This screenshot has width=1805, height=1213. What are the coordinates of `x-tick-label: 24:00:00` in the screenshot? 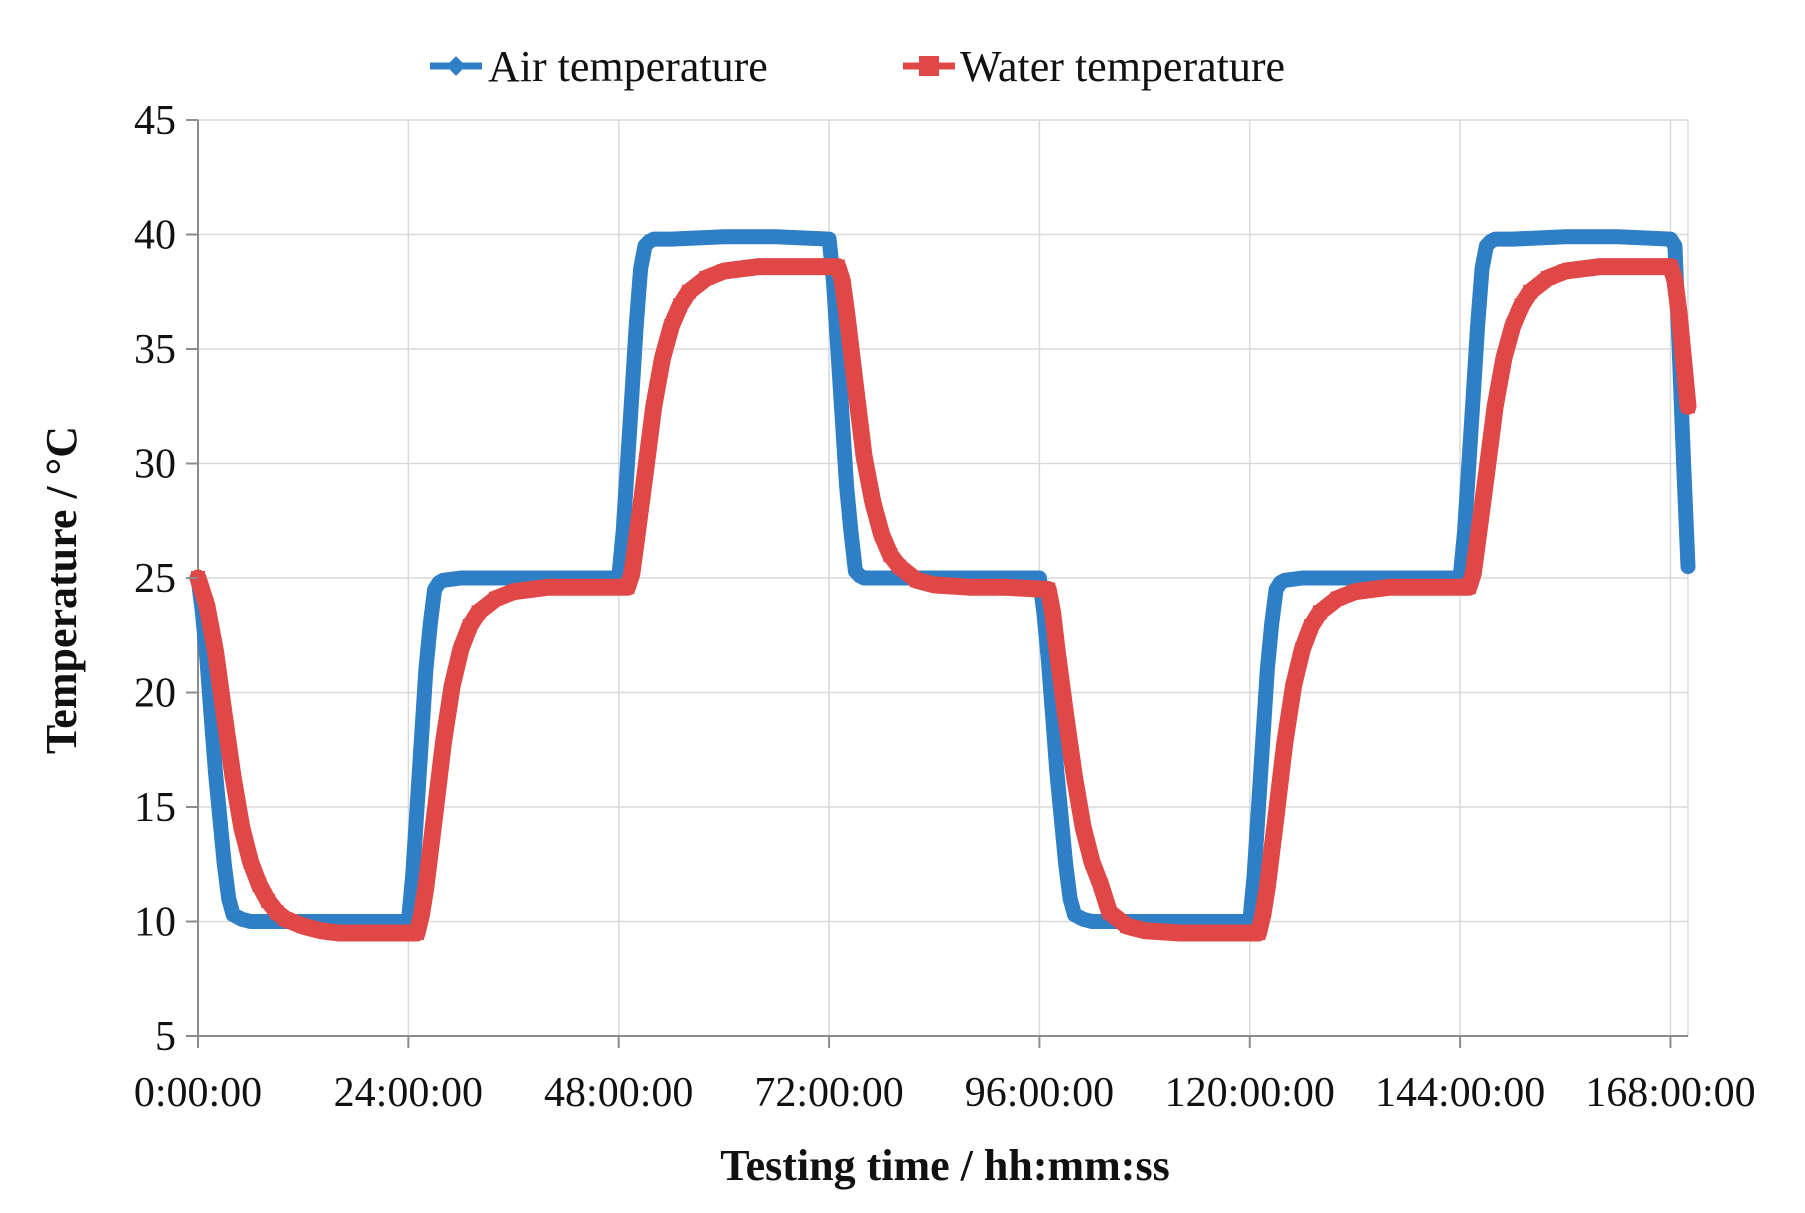 It's located at (408, 1093).